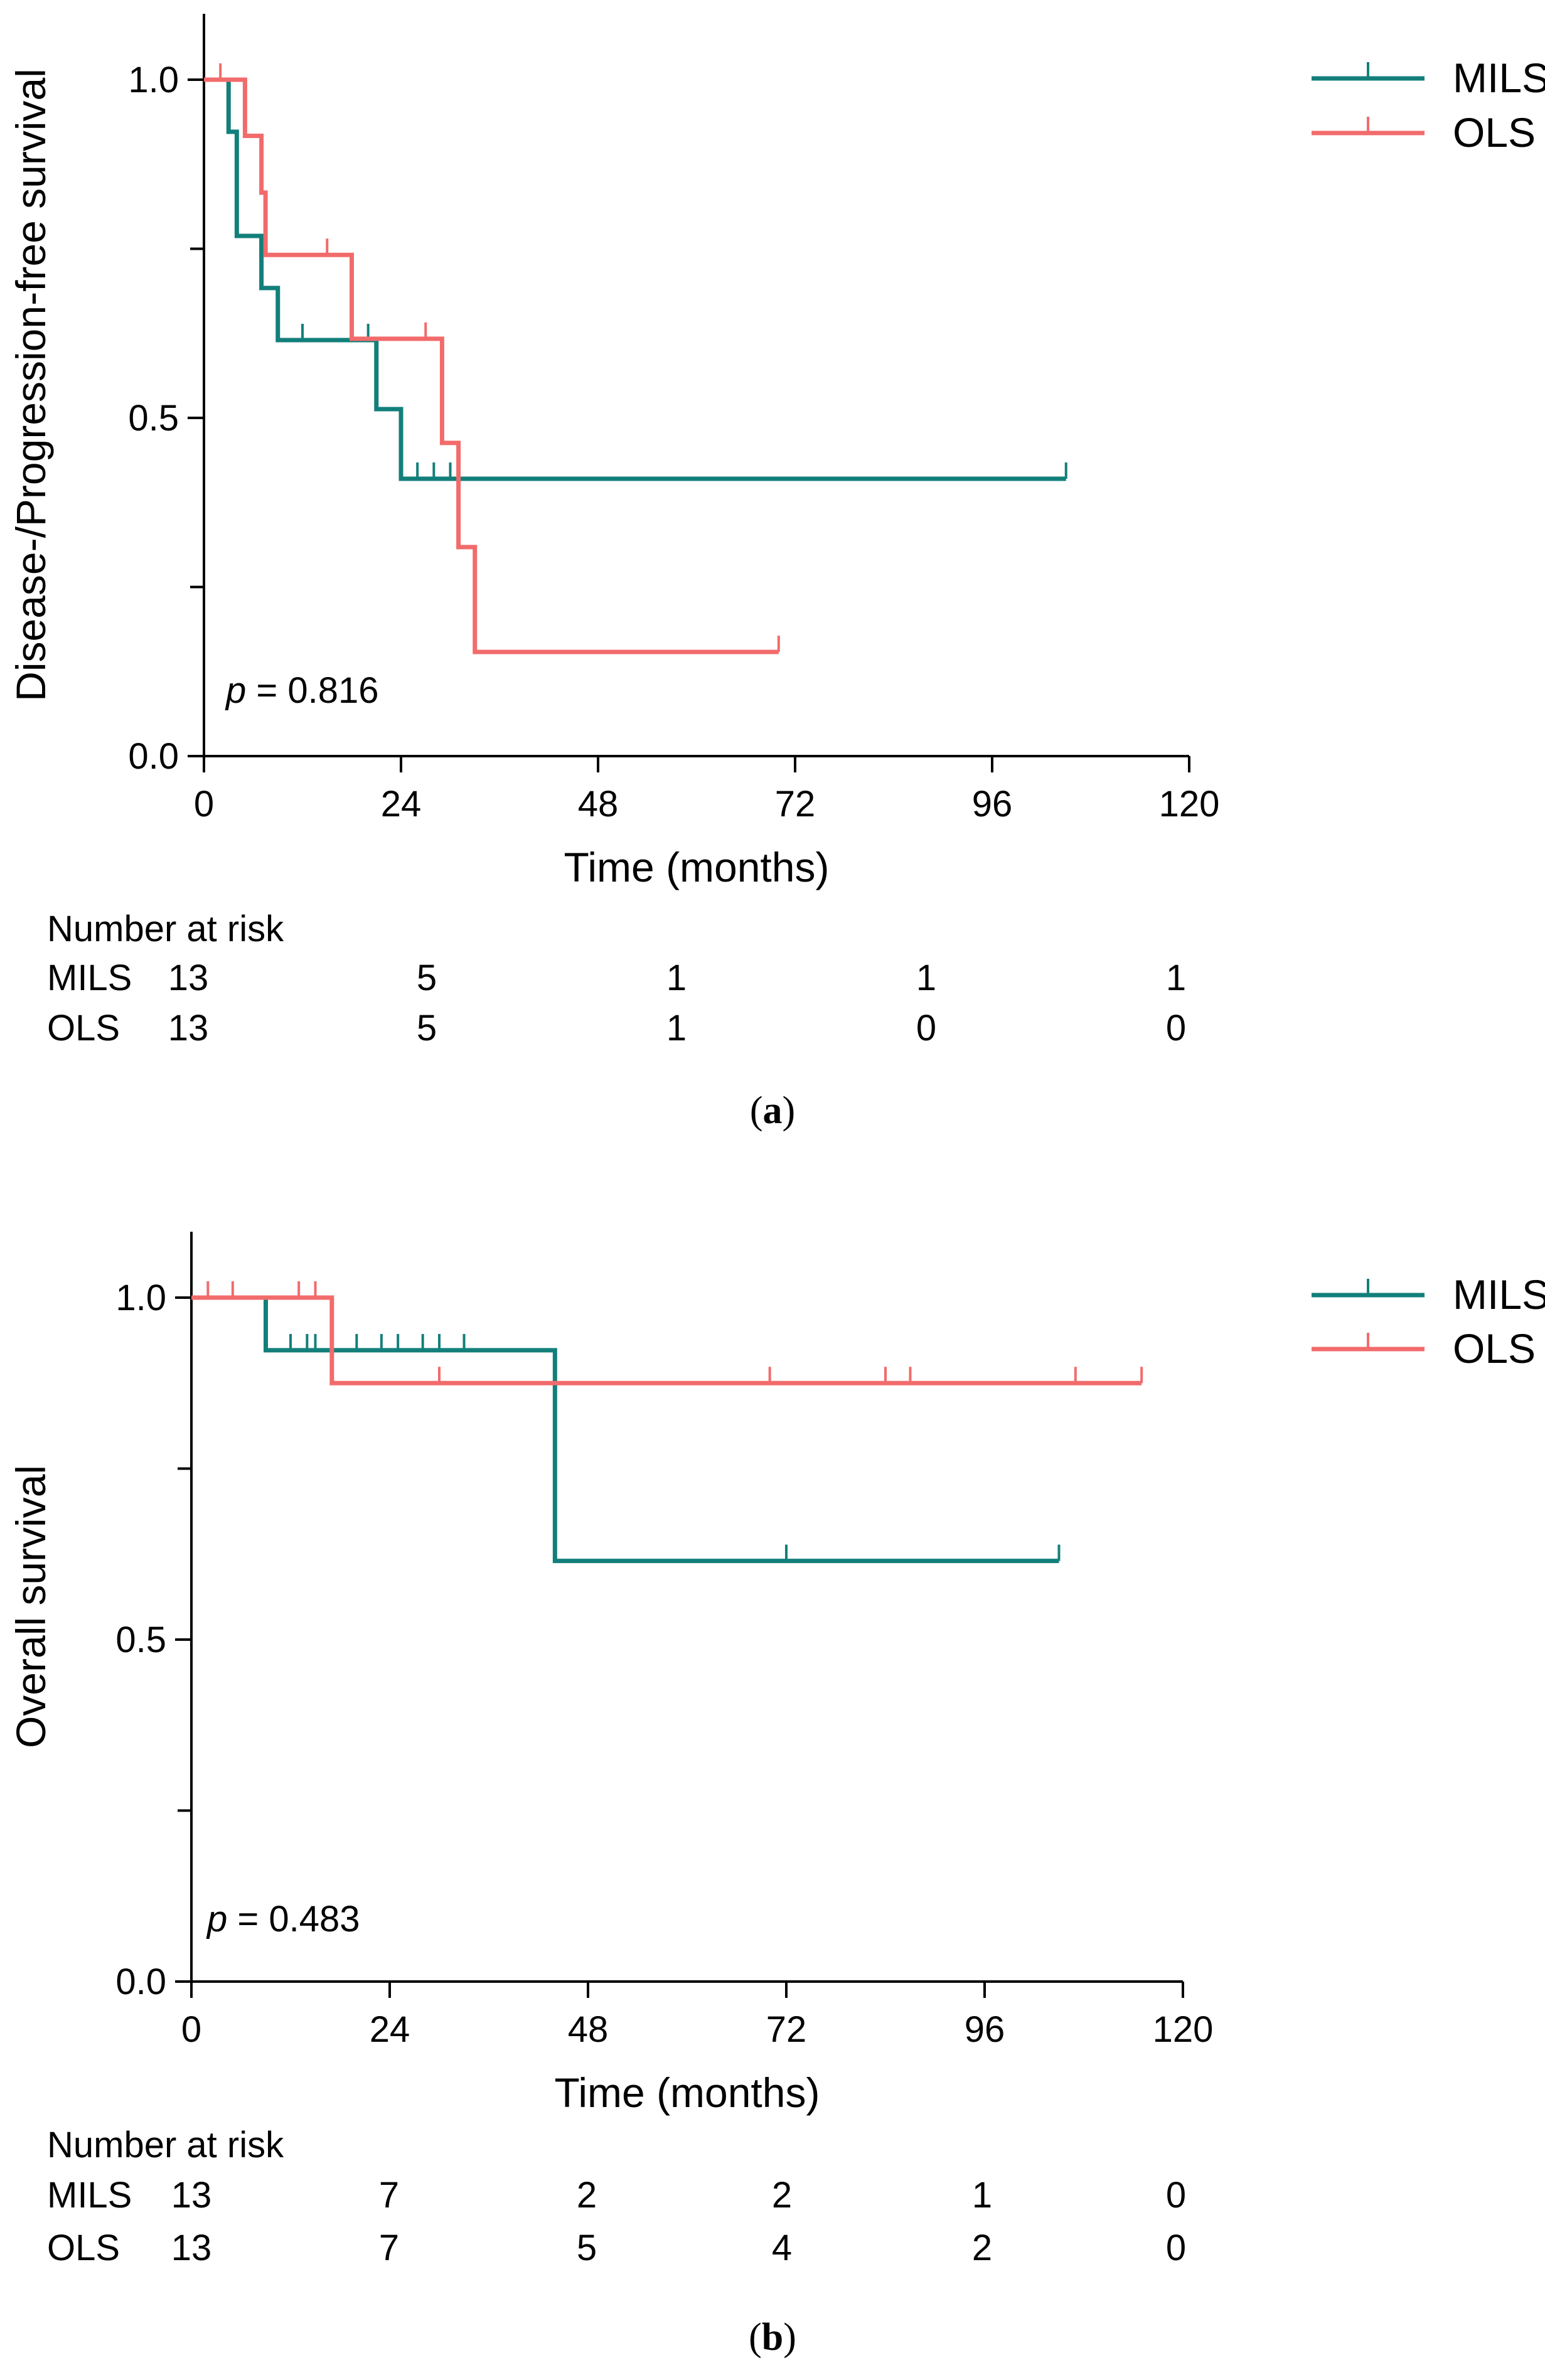 Image resolution: width=1545 pixels, height=2380 pixels. Describe the element at coordinates (782, 2248) in the screenshot. I see `risk-value: 4` at that location.